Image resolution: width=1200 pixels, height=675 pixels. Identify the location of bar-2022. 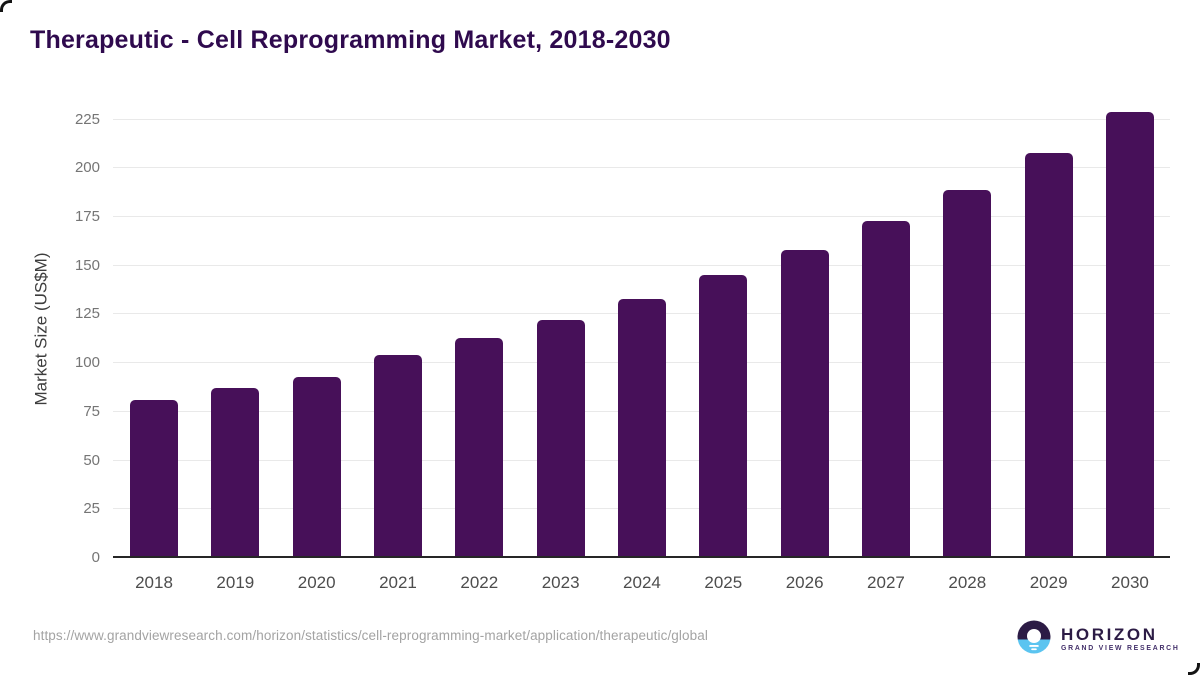
(479, 447).